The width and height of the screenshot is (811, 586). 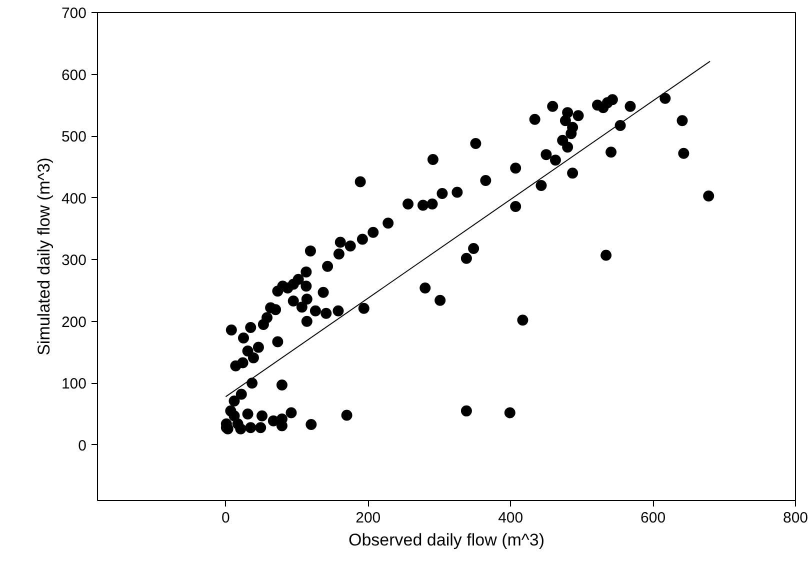 What do you see at coordinates (74, 13) in the screenshot?
I see `y-tick-label: 700` at bounding box center [74, 13].